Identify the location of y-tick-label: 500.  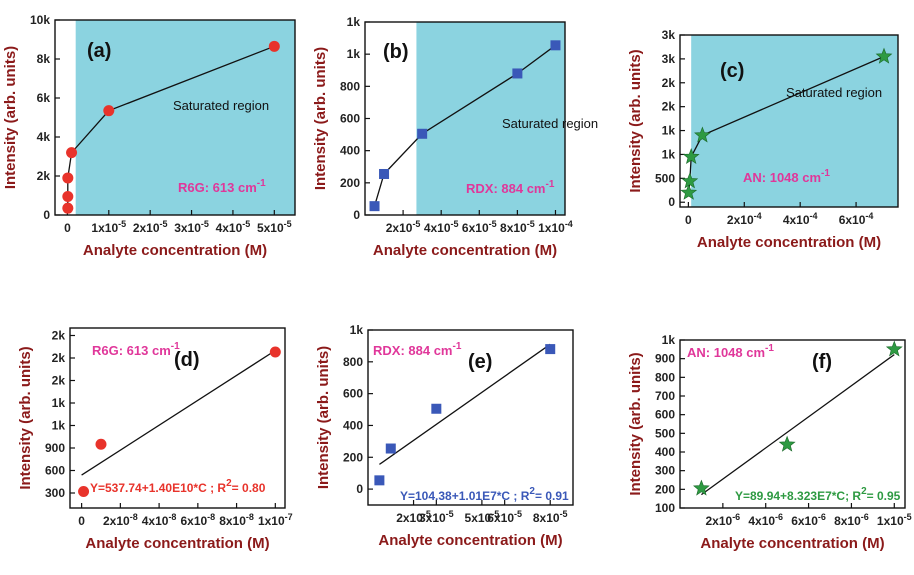
(665, 178).